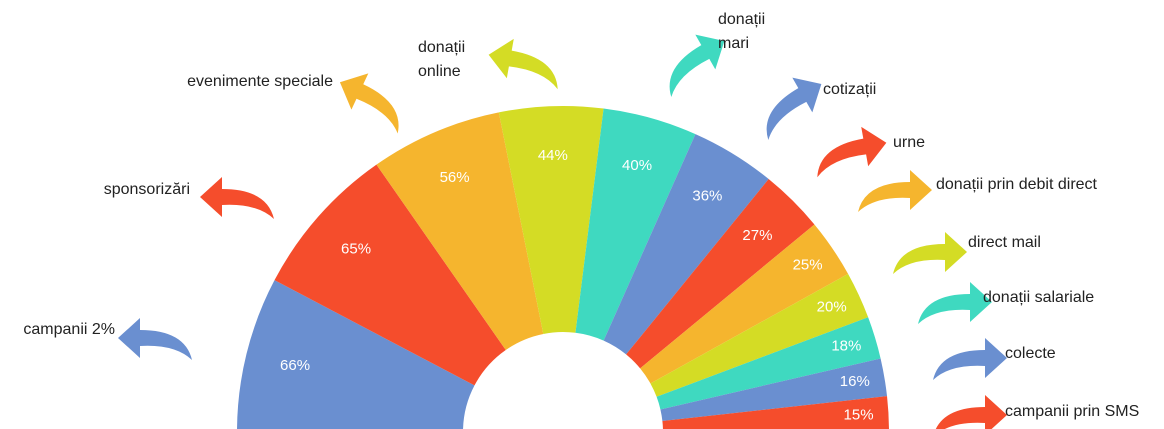 This screenshot has height=429, width=1164. I want to click on value-label: 18%, so click(846, 345).